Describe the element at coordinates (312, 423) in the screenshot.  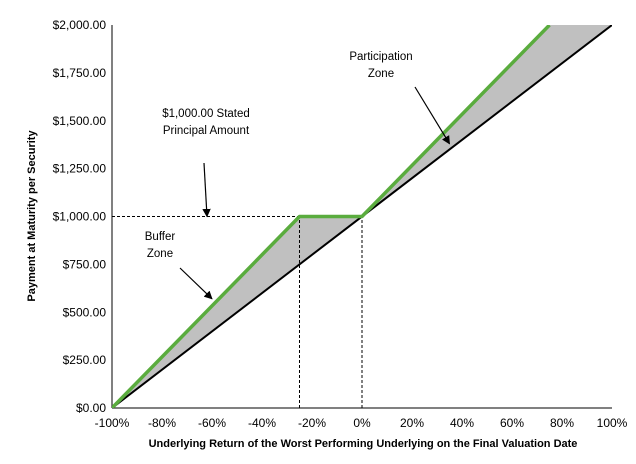
I see `x-tick-label: -20%` at that location.